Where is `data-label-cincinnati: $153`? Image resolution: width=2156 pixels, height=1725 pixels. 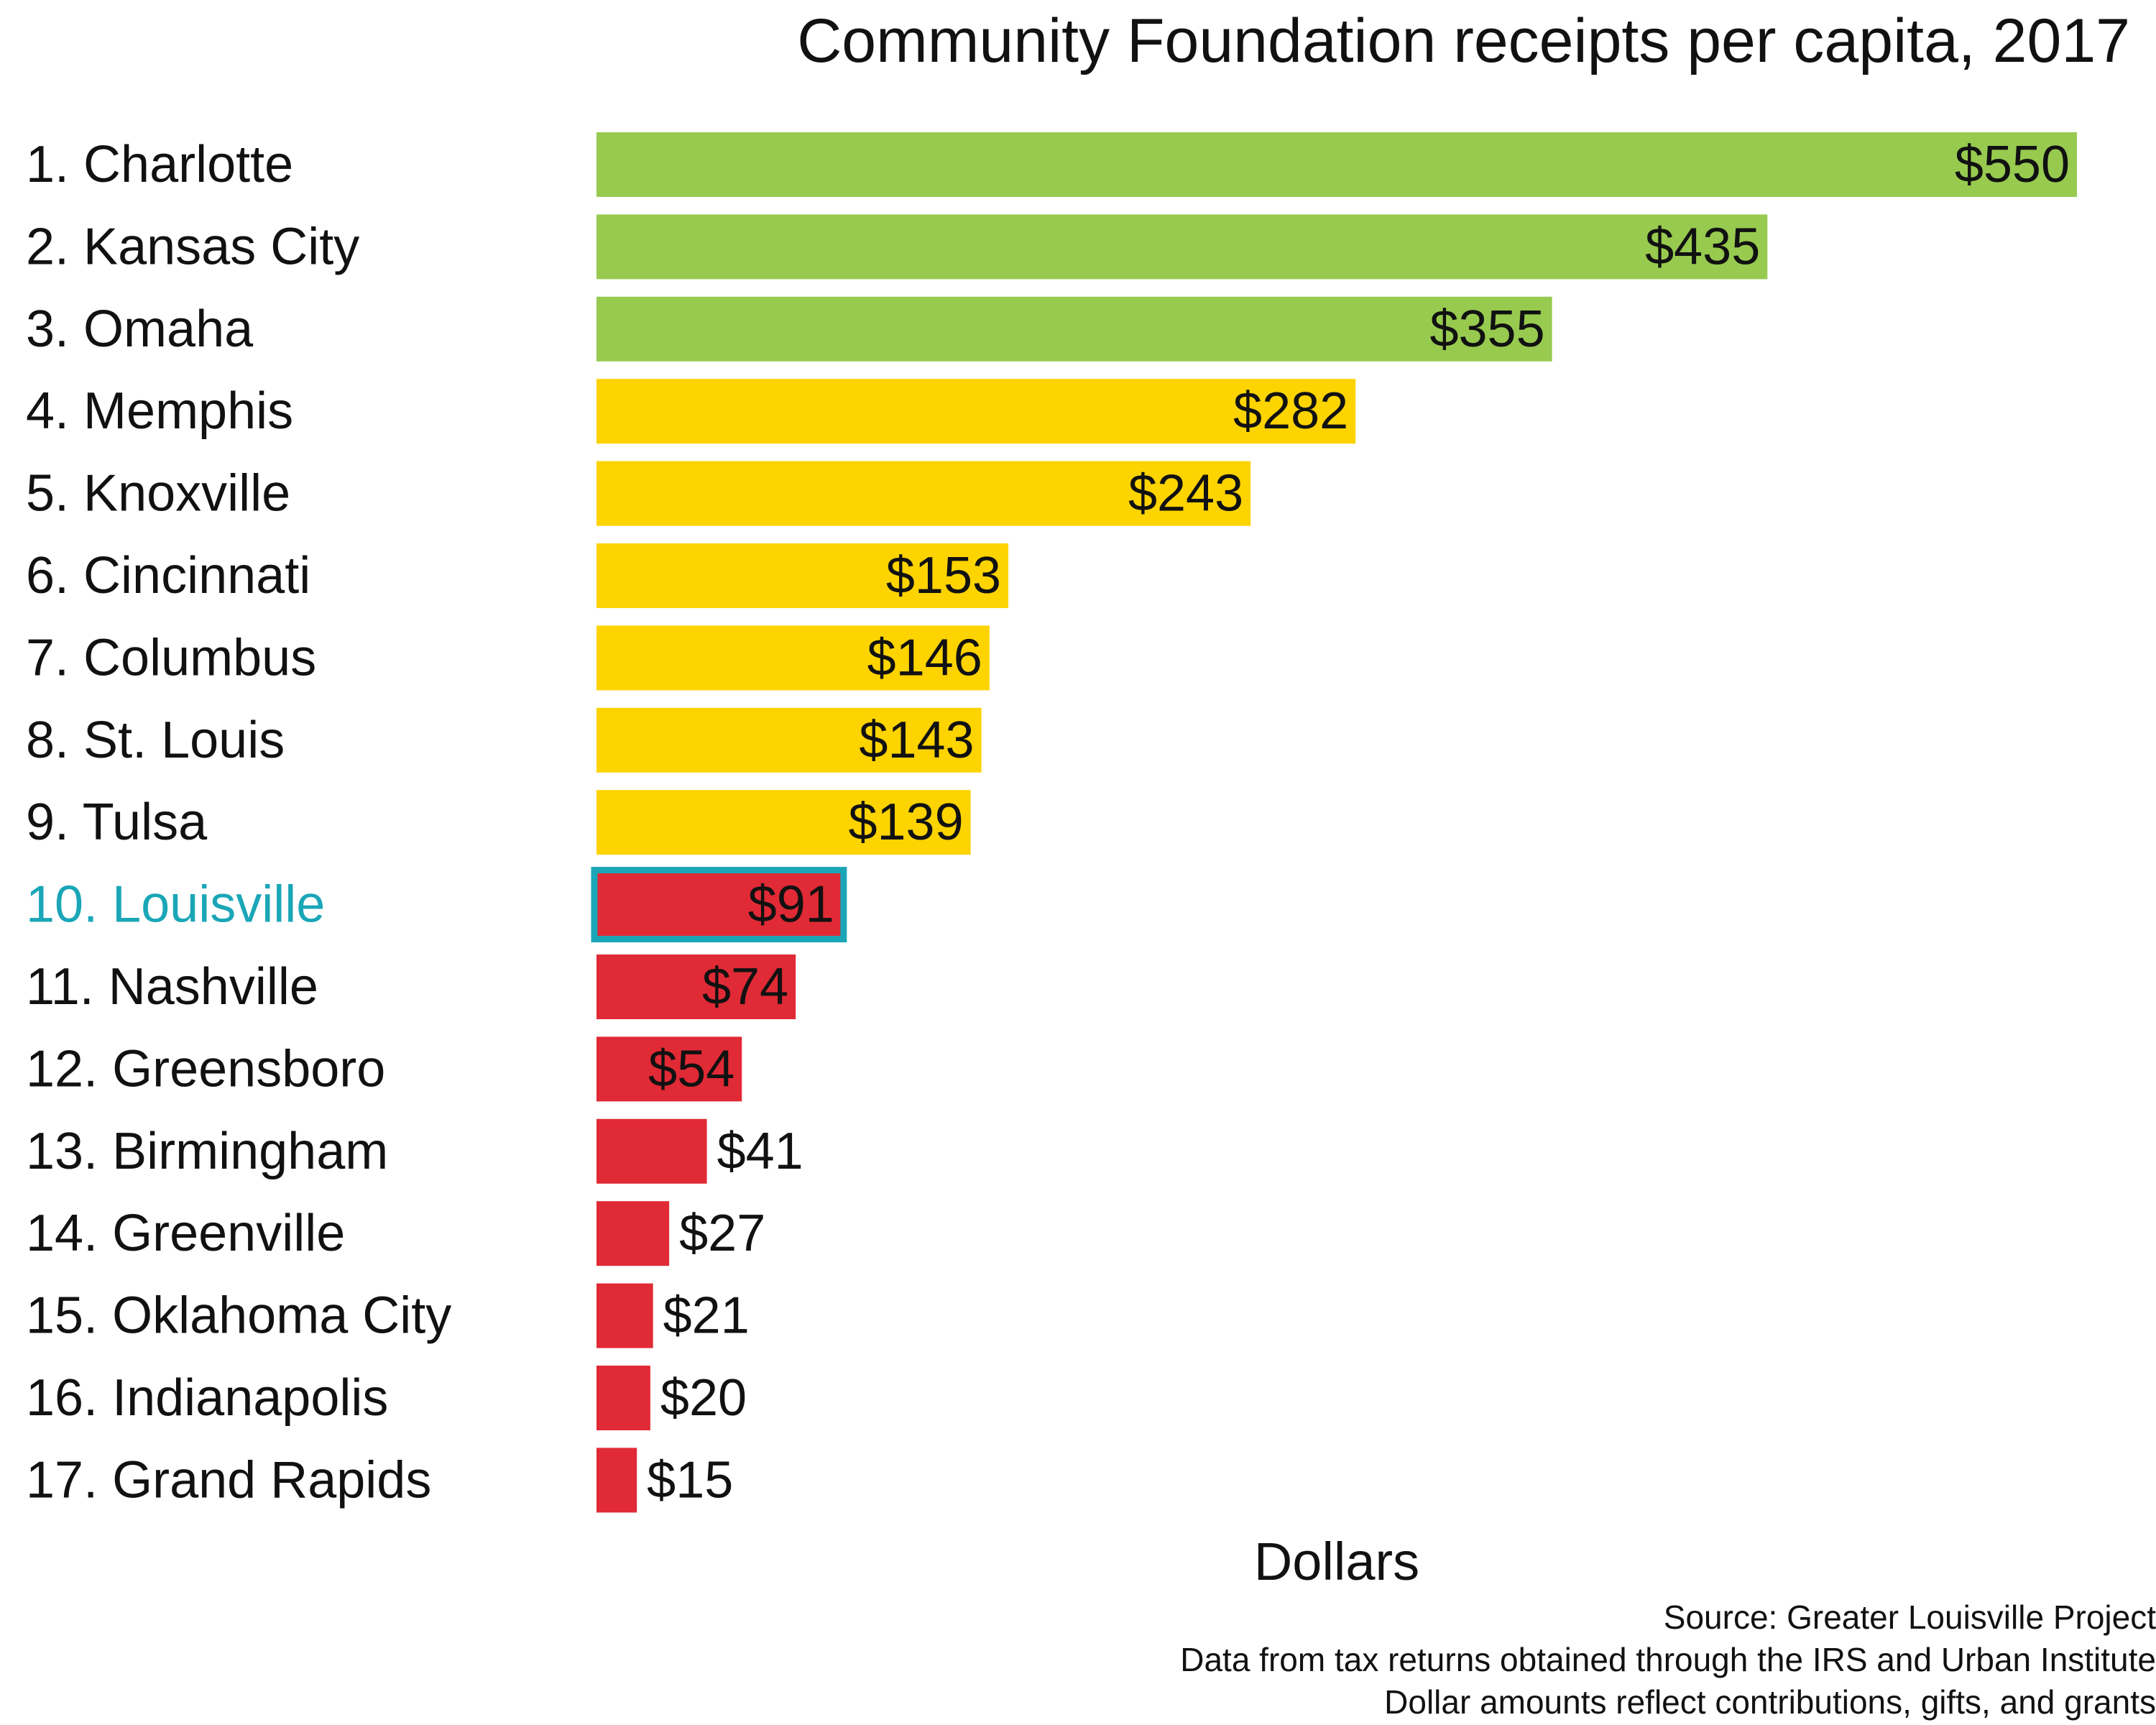
data-label-cincinnati: $153 is located at coordinates (944, 575).